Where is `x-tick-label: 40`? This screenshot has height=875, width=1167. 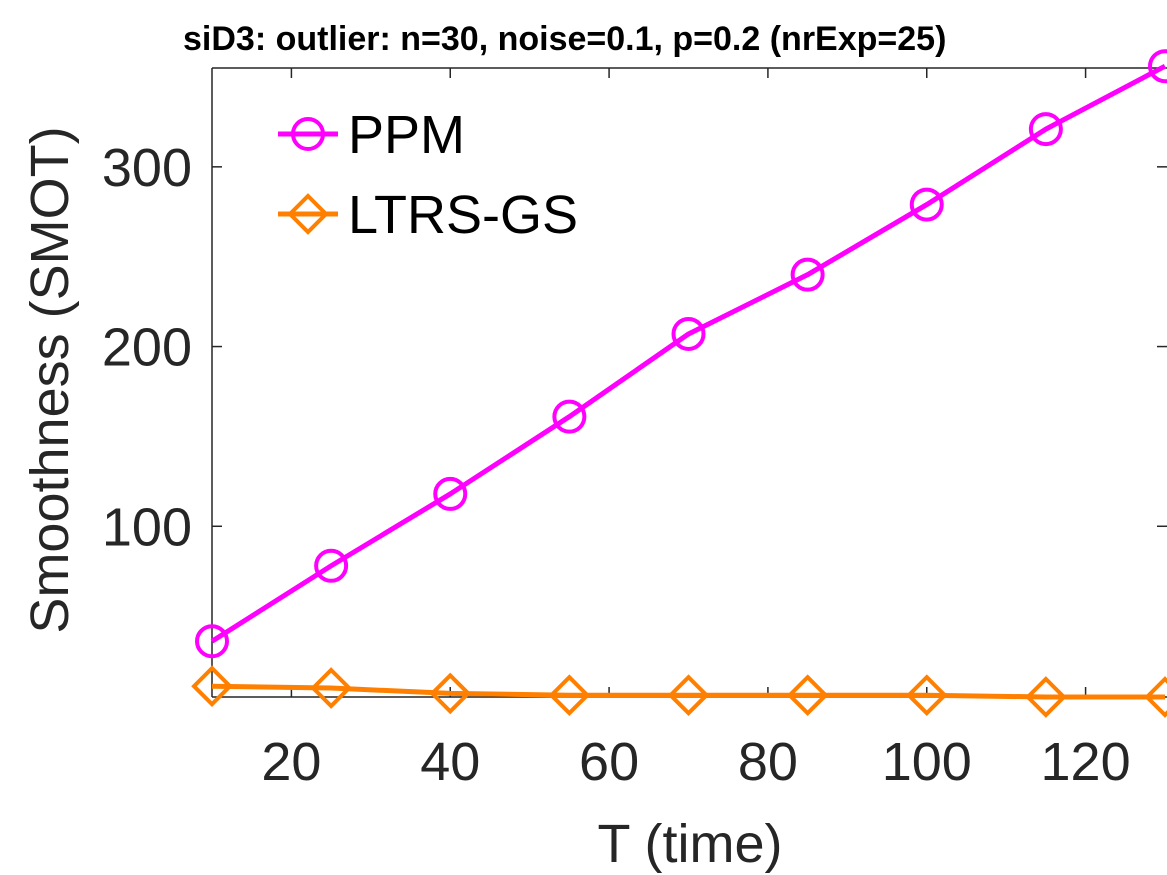
x-tick-label: 40 is located at coordinates (450, 762).